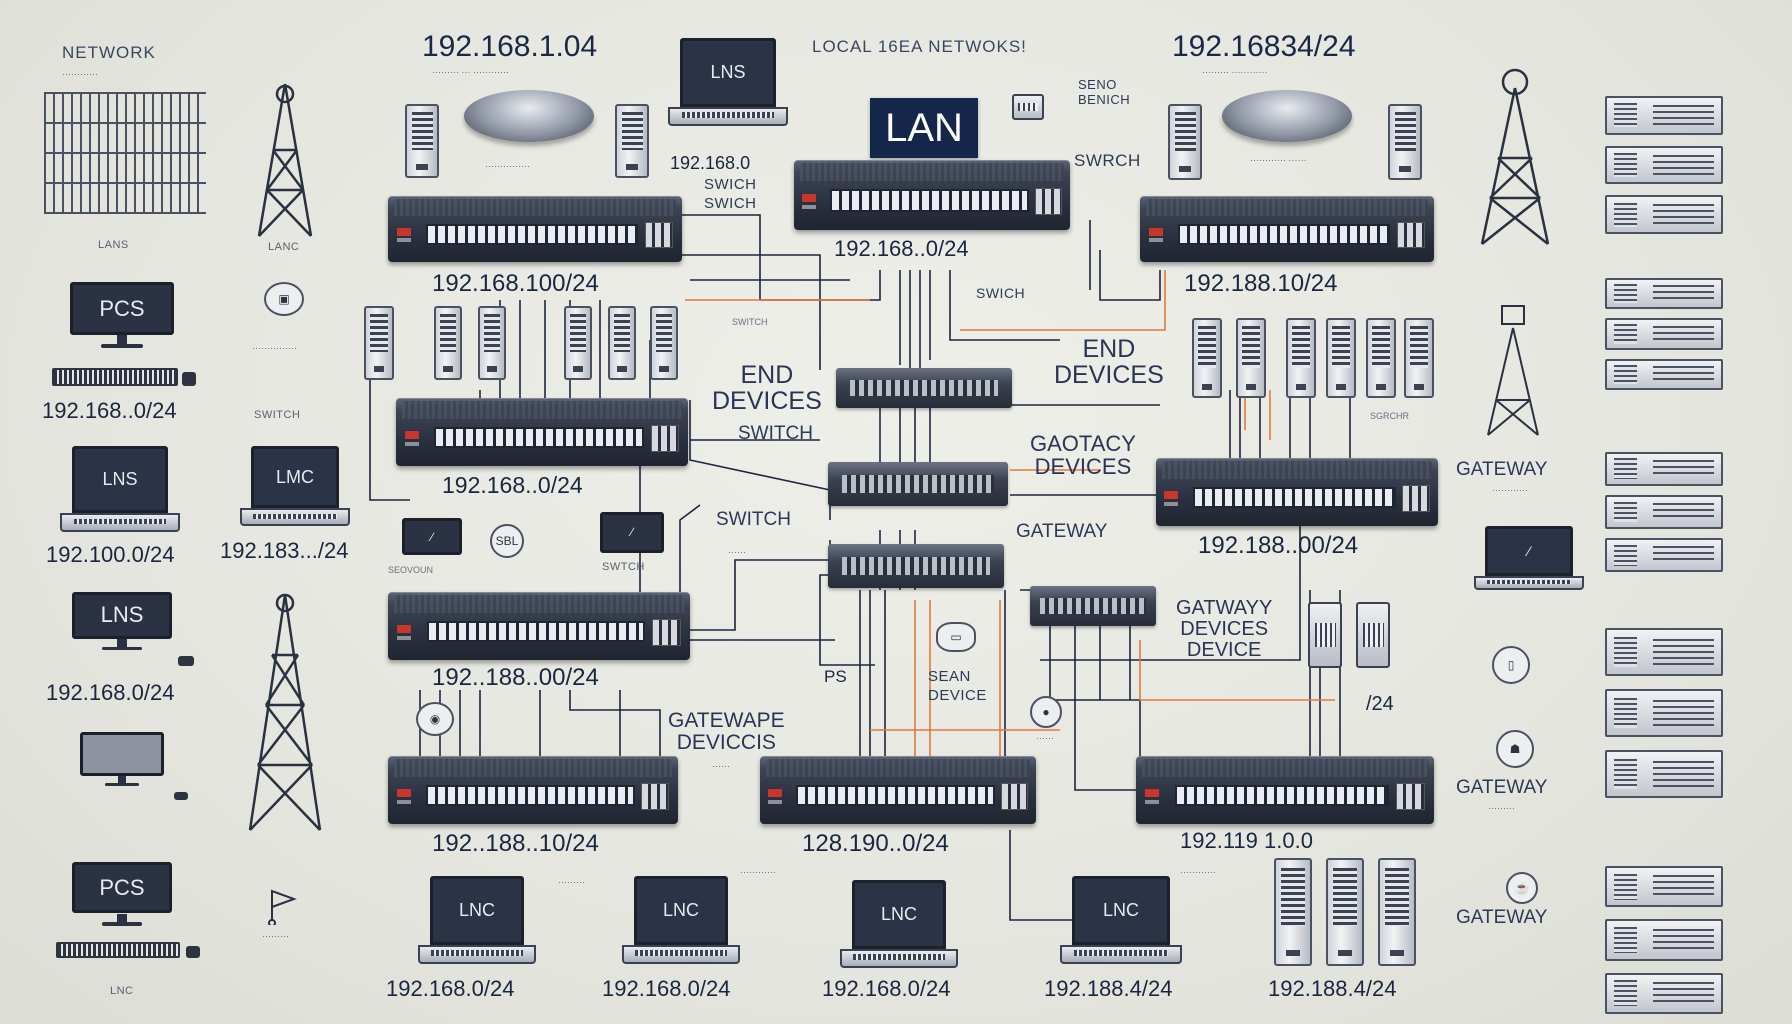 The image size is (1792, 1024). What do you see at coordinates (120, 489) in the screenshot?
I see `laptop-lns-left: LNS` at bounding box center [120, 489].